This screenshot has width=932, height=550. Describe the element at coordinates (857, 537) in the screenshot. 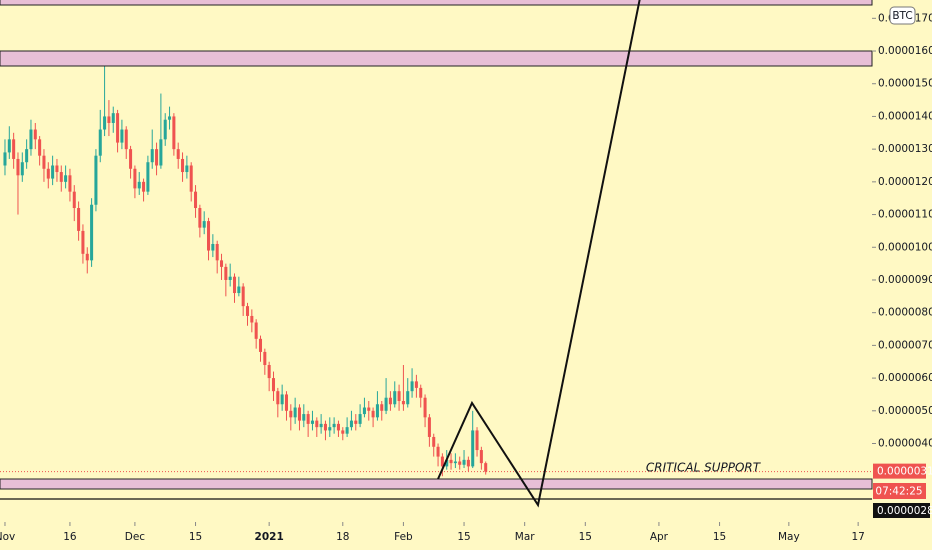

I see `x-tick-label: 17` at that location.